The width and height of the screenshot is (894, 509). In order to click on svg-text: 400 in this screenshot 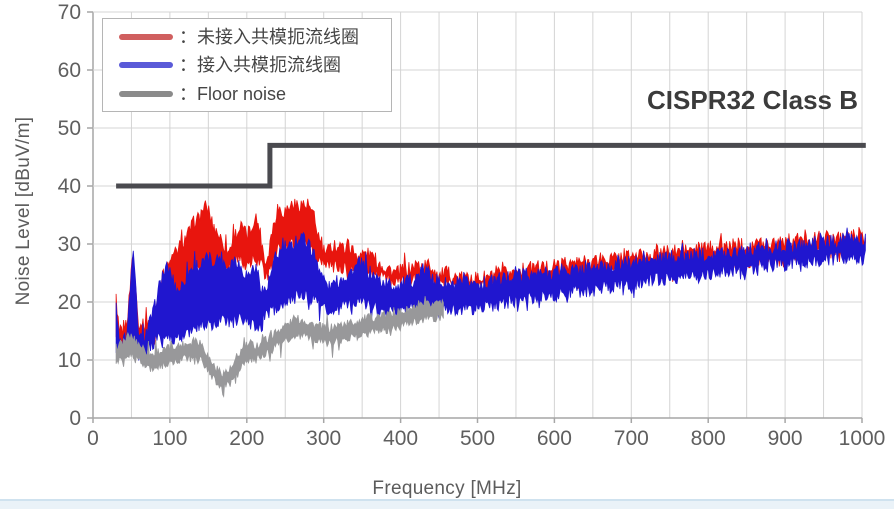, I will do `click(400, 438)`.